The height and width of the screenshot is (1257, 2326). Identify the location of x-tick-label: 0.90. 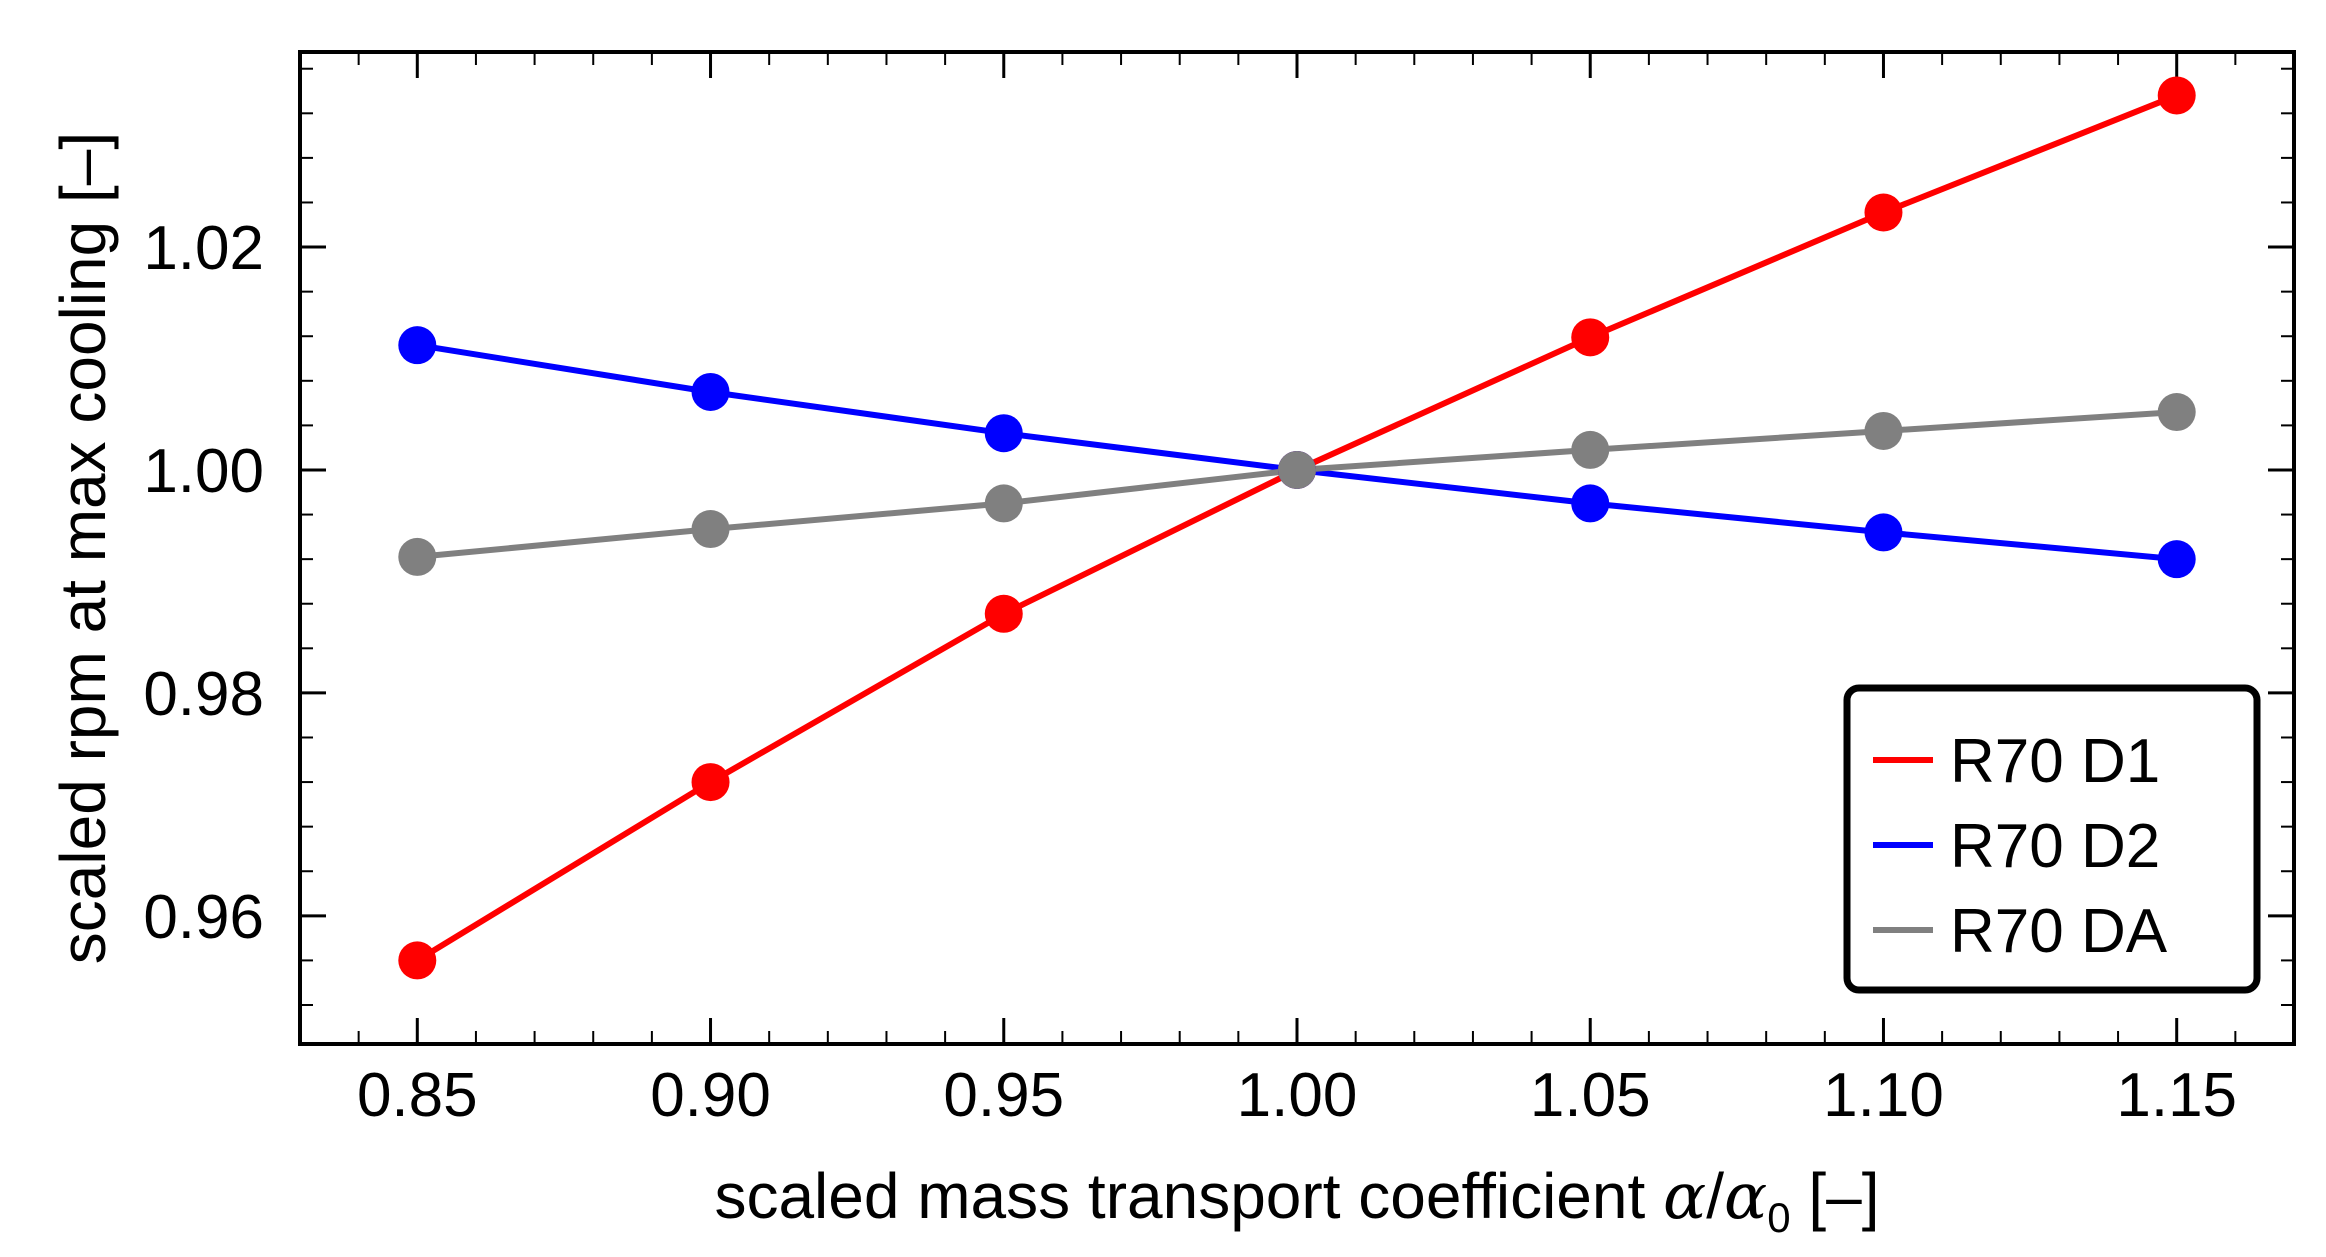
(710, 1095).